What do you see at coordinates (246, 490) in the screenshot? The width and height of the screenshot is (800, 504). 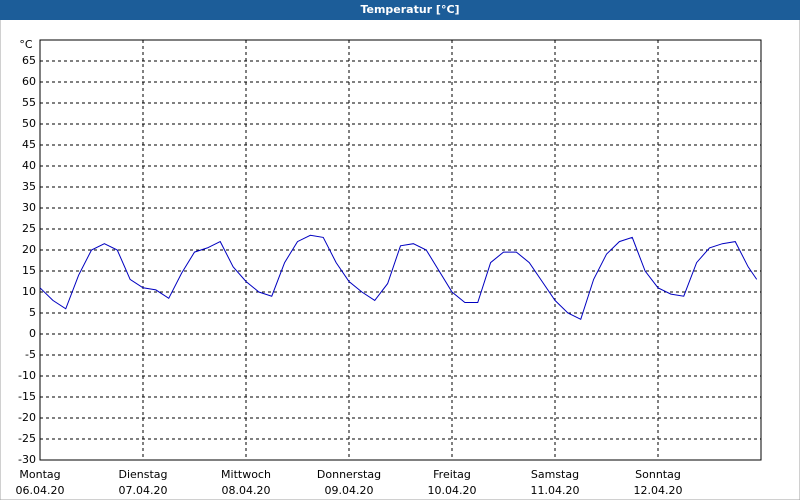 I see `x-tick-date: 08.04.20` at bounding box center [246, 490].